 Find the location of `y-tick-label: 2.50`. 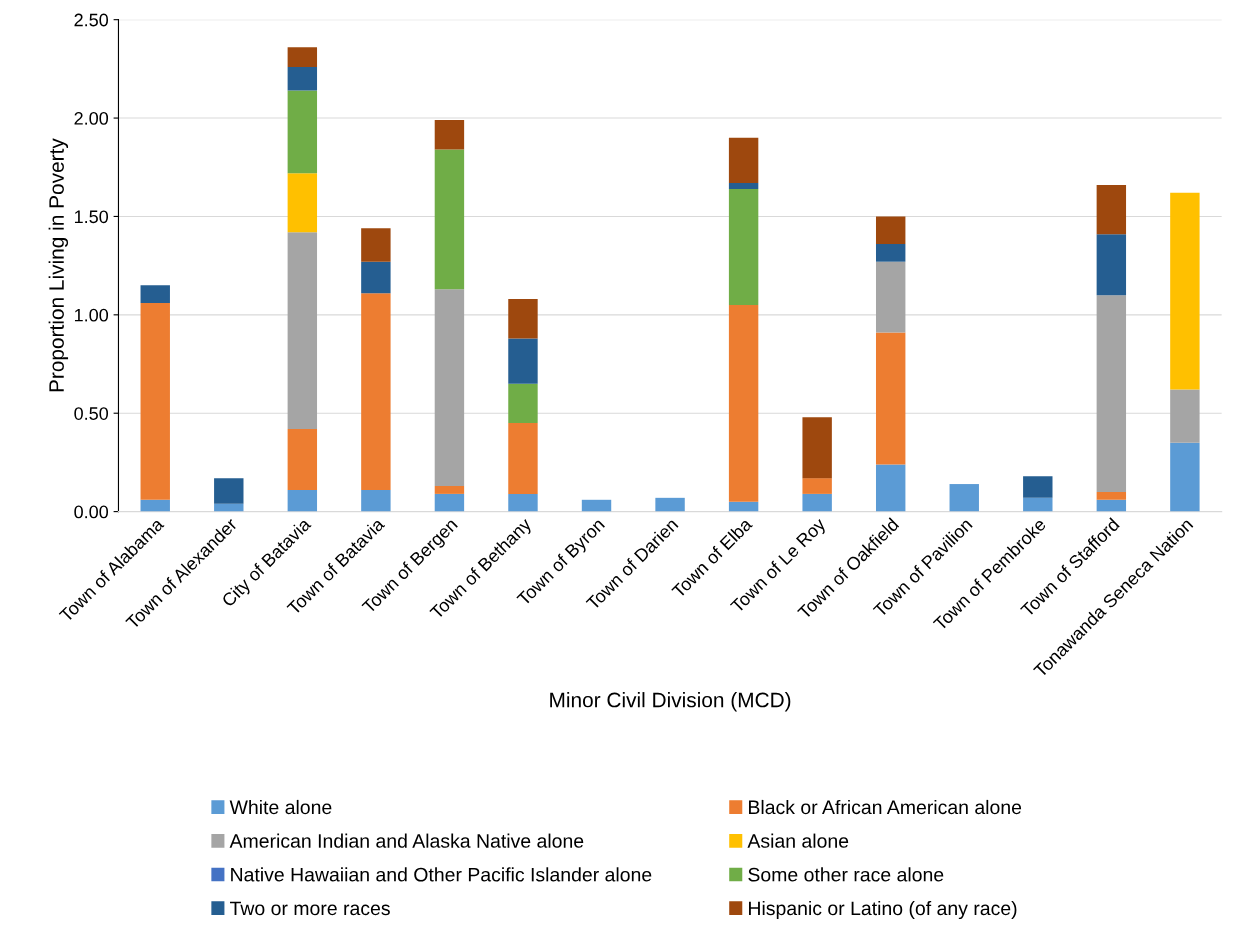

y-tick-label: 2.50 is located at coordinates (91, 20).